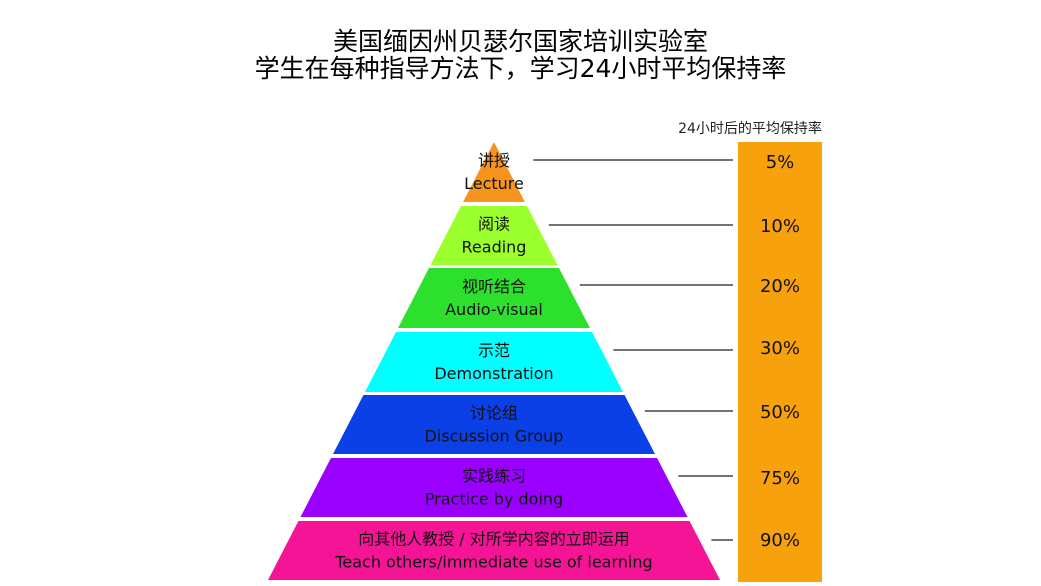 The height and width of the screenshot is (586, 1041). Describe the element at coordinates (494, 224) in the screenshot. I see `level-label-cn: 阅读` at that location.